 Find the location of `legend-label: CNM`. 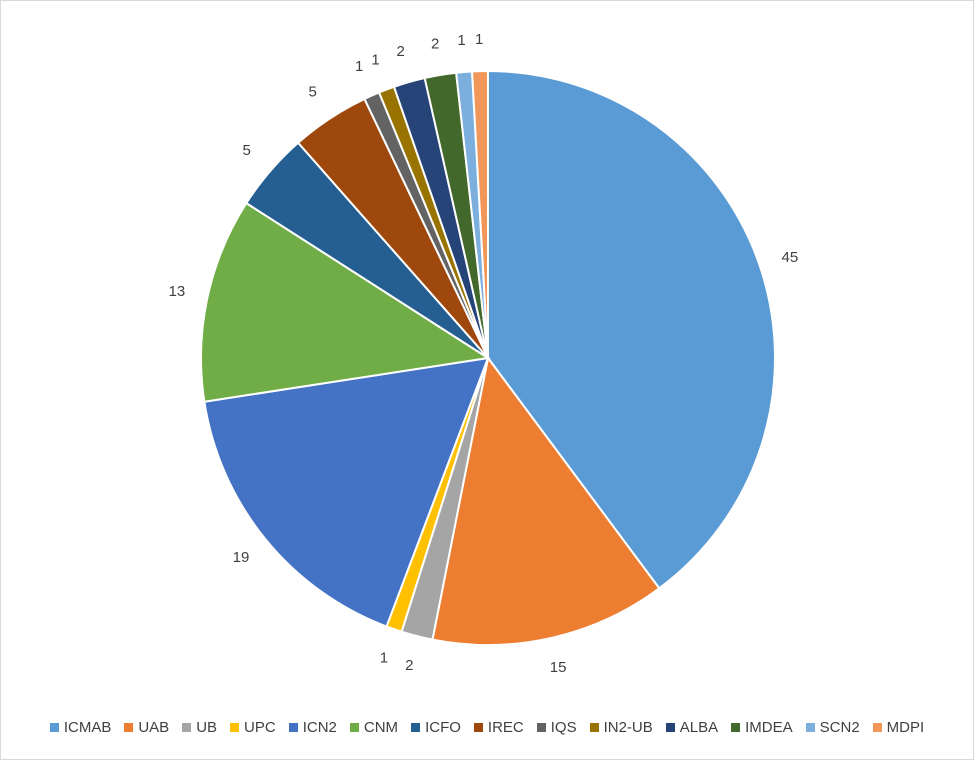

legend-label: CNM is located at coordinates (381, 727).